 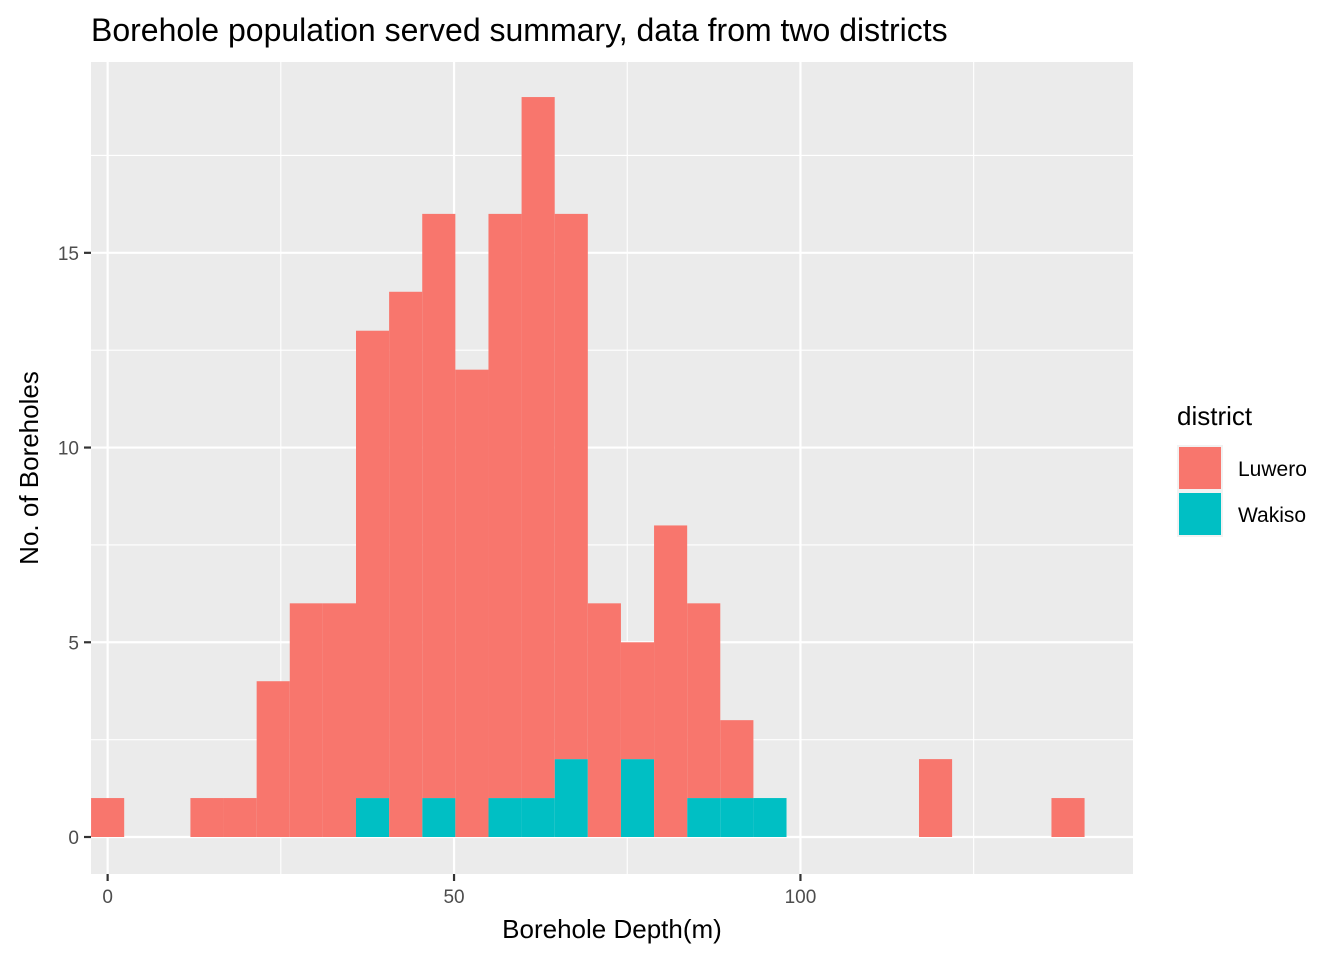 I want to click on legend-label-luwero: Luwero, so click(x=1272, y=469).